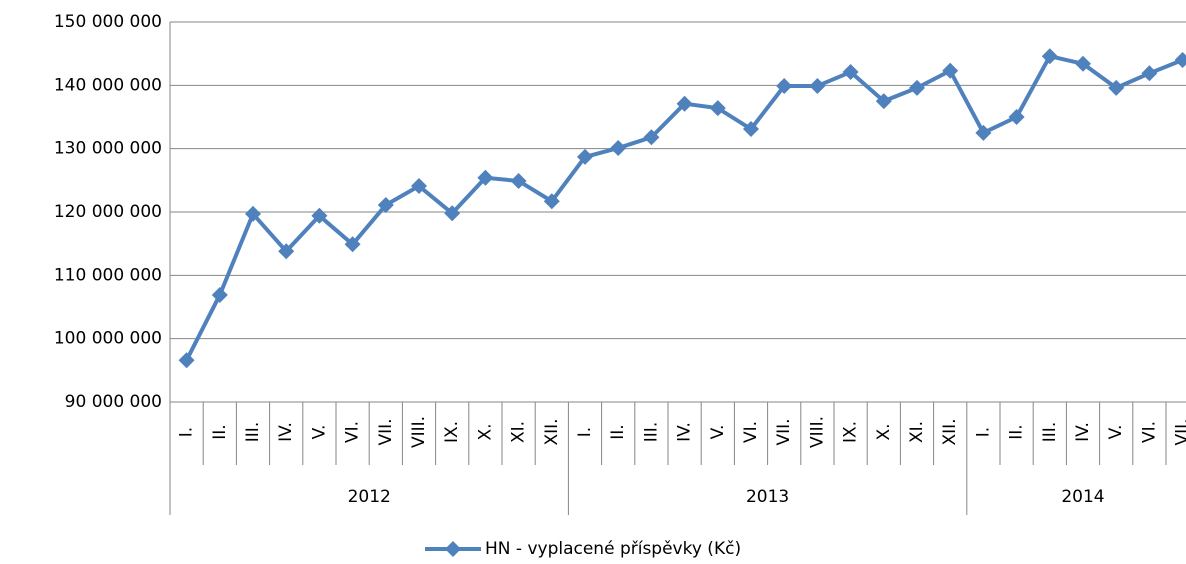  What do you see at coordinates (108, 275) in the screenshot?
I see `y-tick-label: 110 000 000` at bounding box center [108, 275].